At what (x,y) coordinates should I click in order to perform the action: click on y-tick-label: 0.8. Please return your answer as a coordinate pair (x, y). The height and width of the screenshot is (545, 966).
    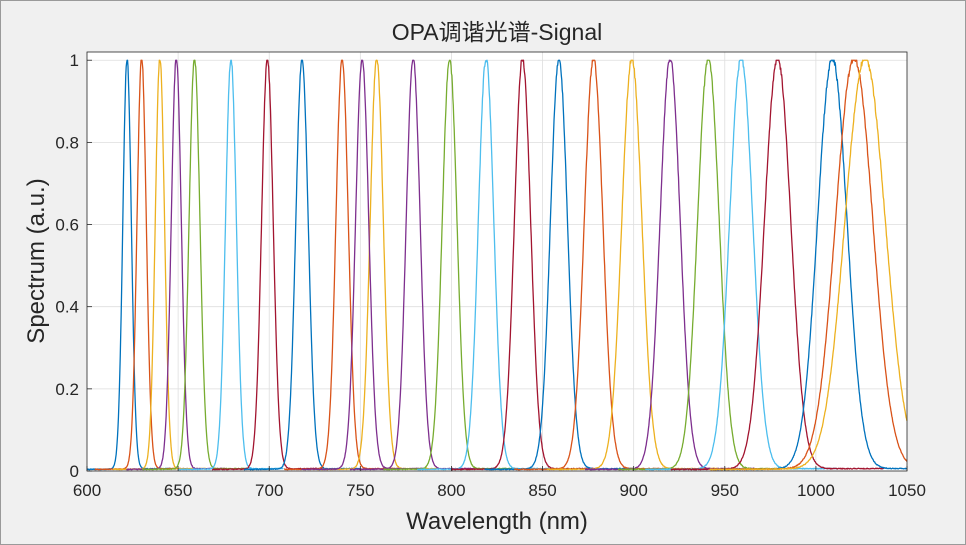
    Looking at the image, I should click on (67, 142).